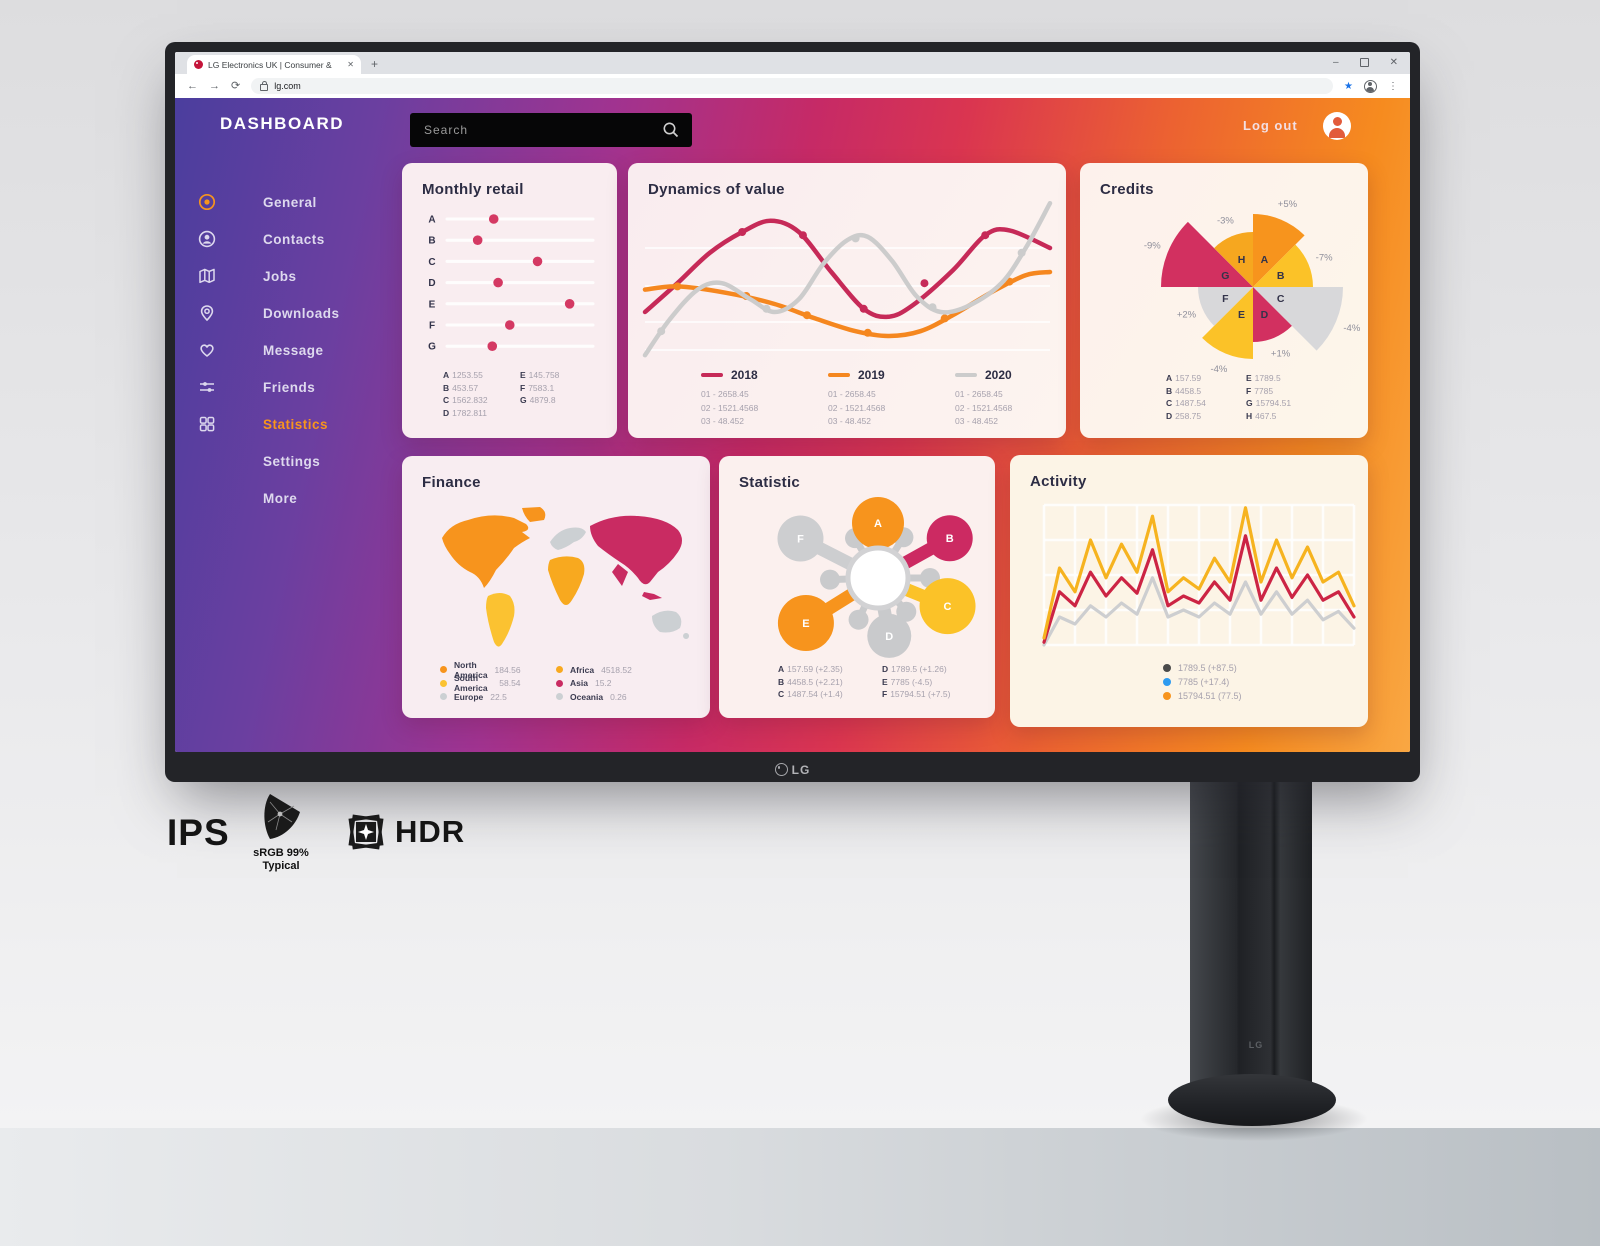 The width and height of the screenshot is (1600, 1246). What do you see at coordinates (1348, 86) in the screenshot?
I see `bookmark-star-icon: ★` at bounding box center [1348, 86].